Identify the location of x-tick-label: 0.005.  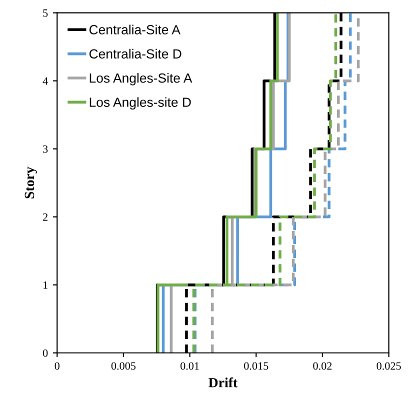
(123, 366).